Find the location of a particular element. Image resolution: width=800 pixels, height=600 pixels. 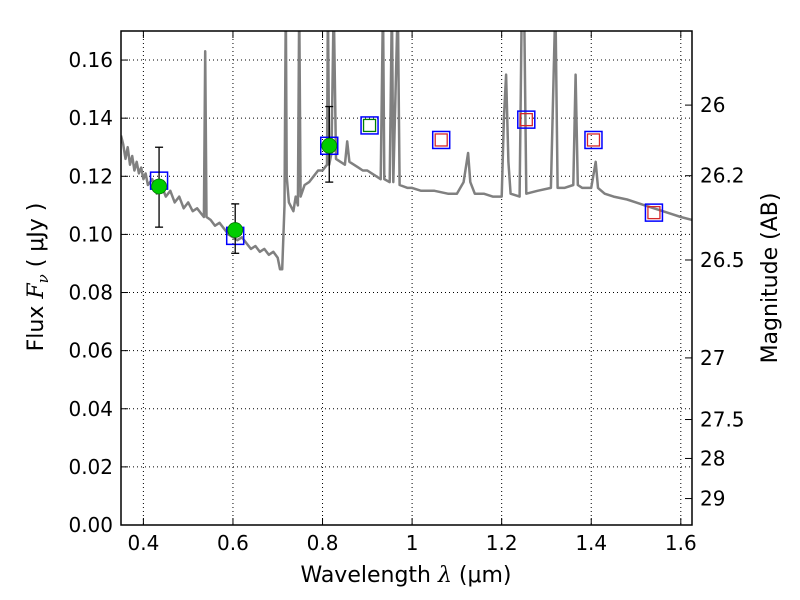

y-tick-label: 0.02 is located at coordinates (90, 467).